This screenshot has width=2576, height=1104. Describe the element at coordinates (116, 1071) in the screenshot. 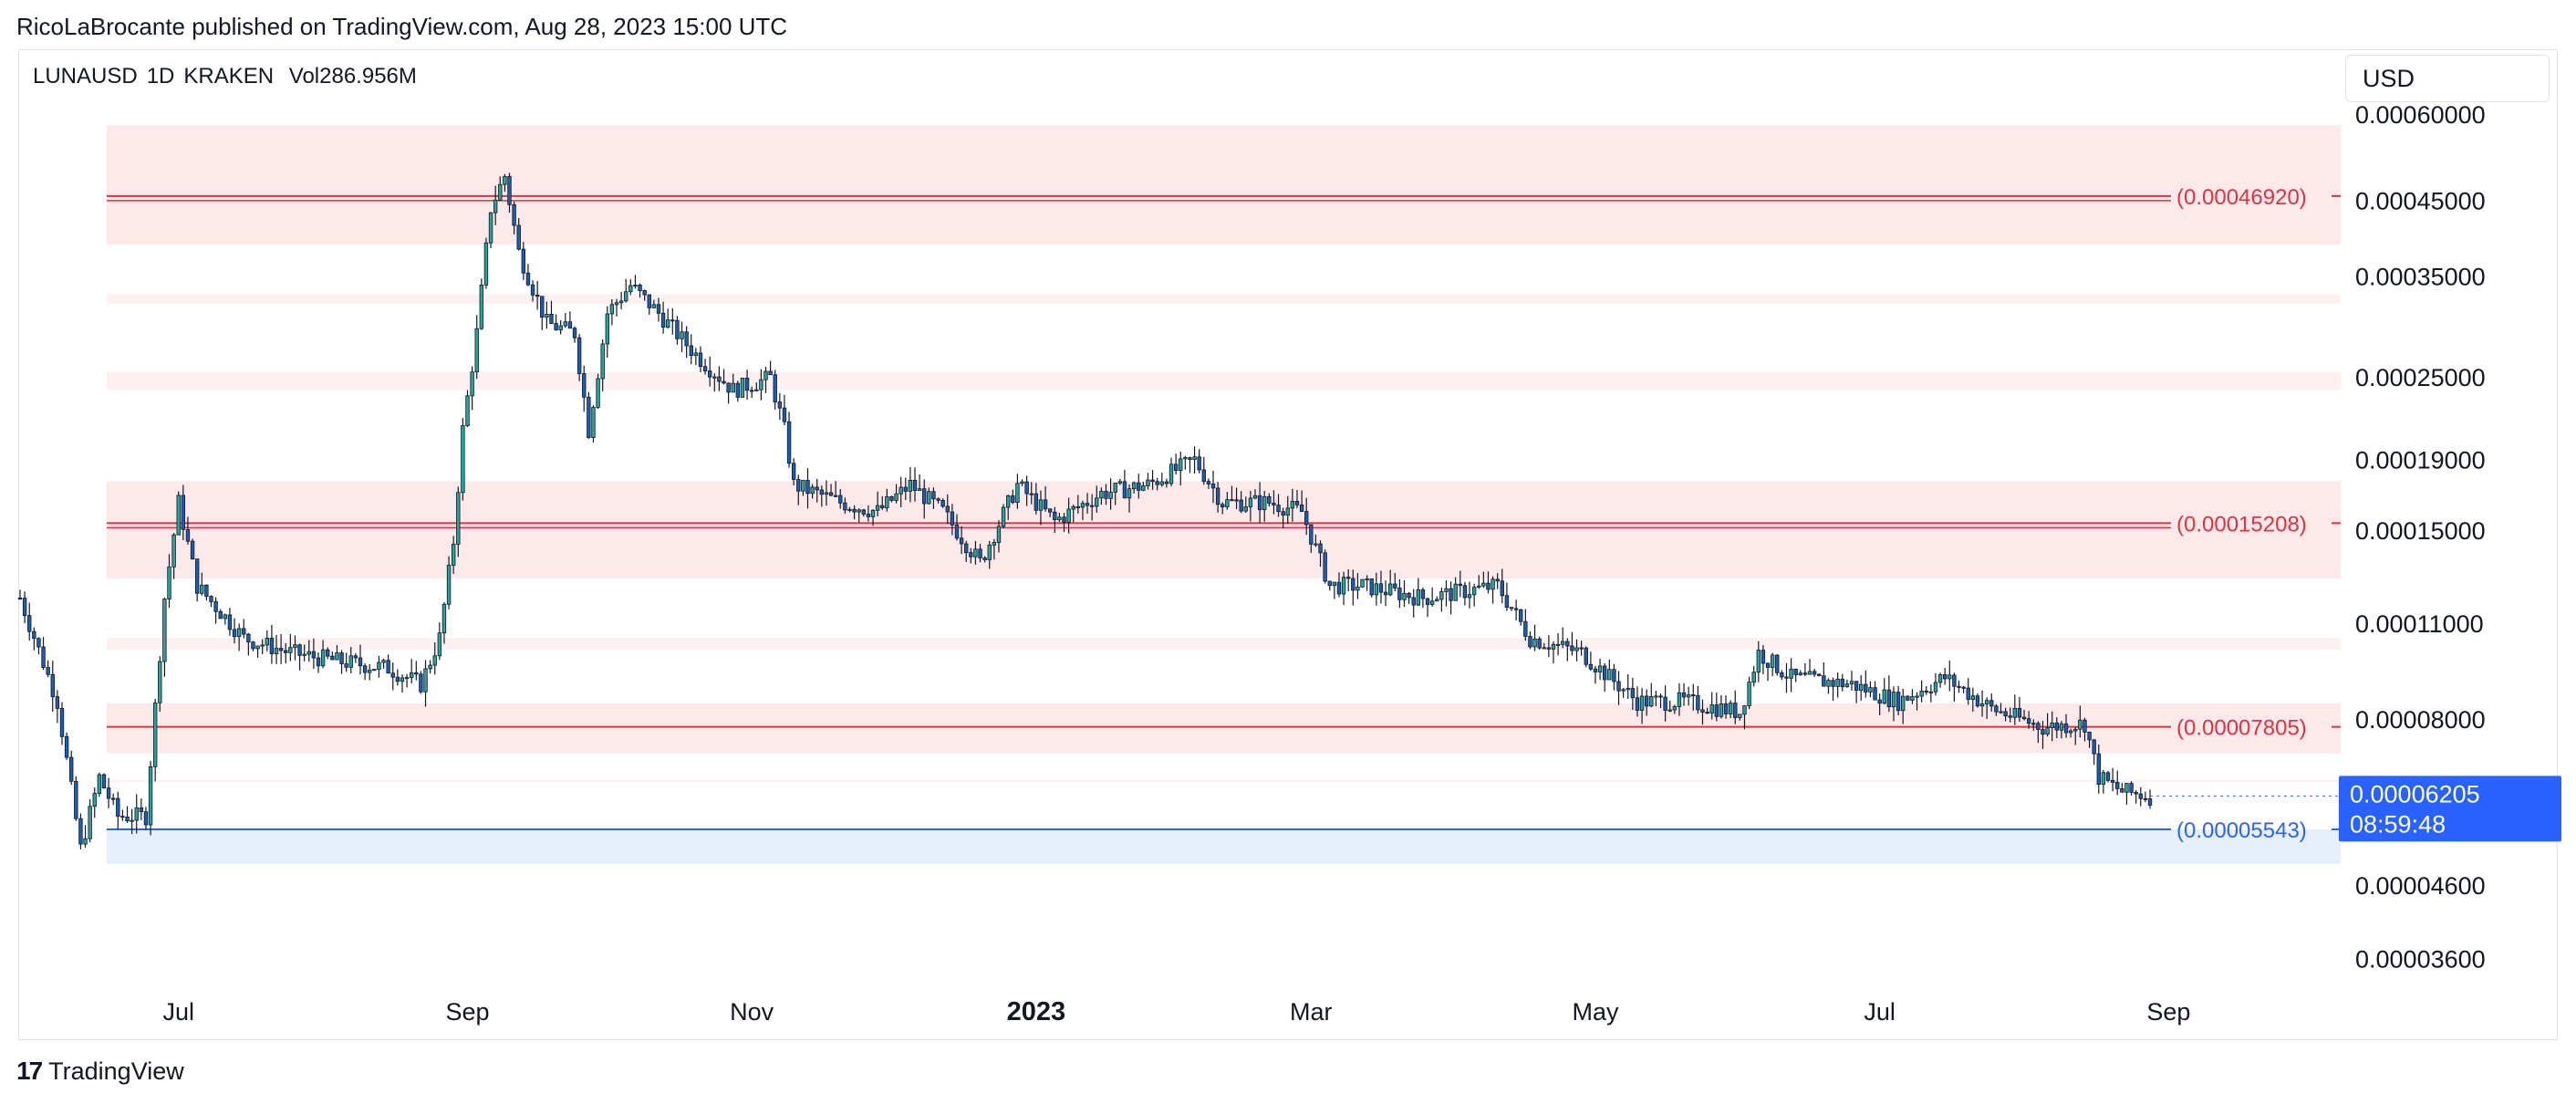

I see `footer-brand: TradingView` at that location.